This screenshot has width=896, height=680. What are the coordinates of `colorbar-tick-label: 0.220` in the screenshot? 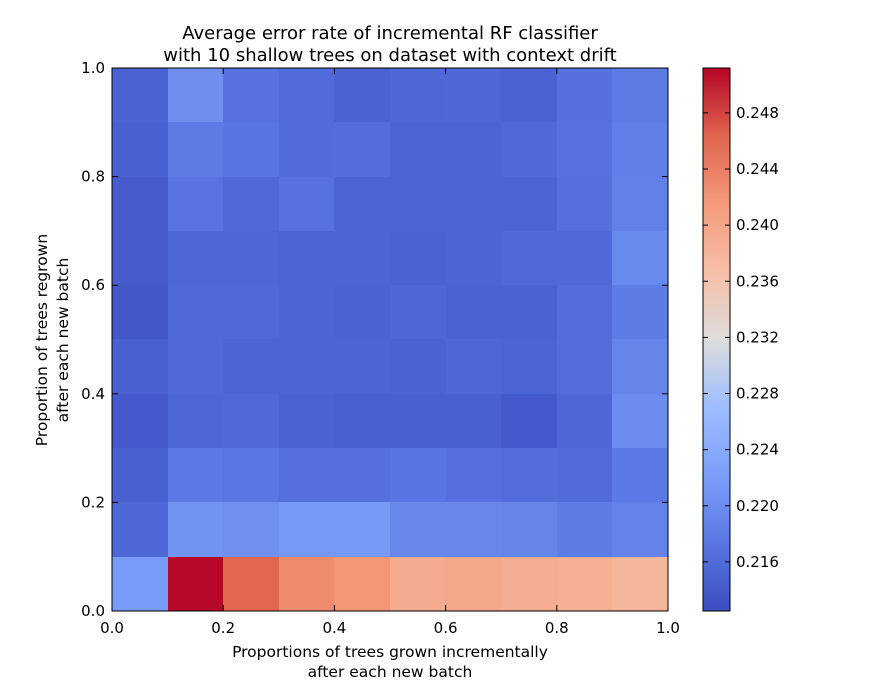 It's located at (757, 506).